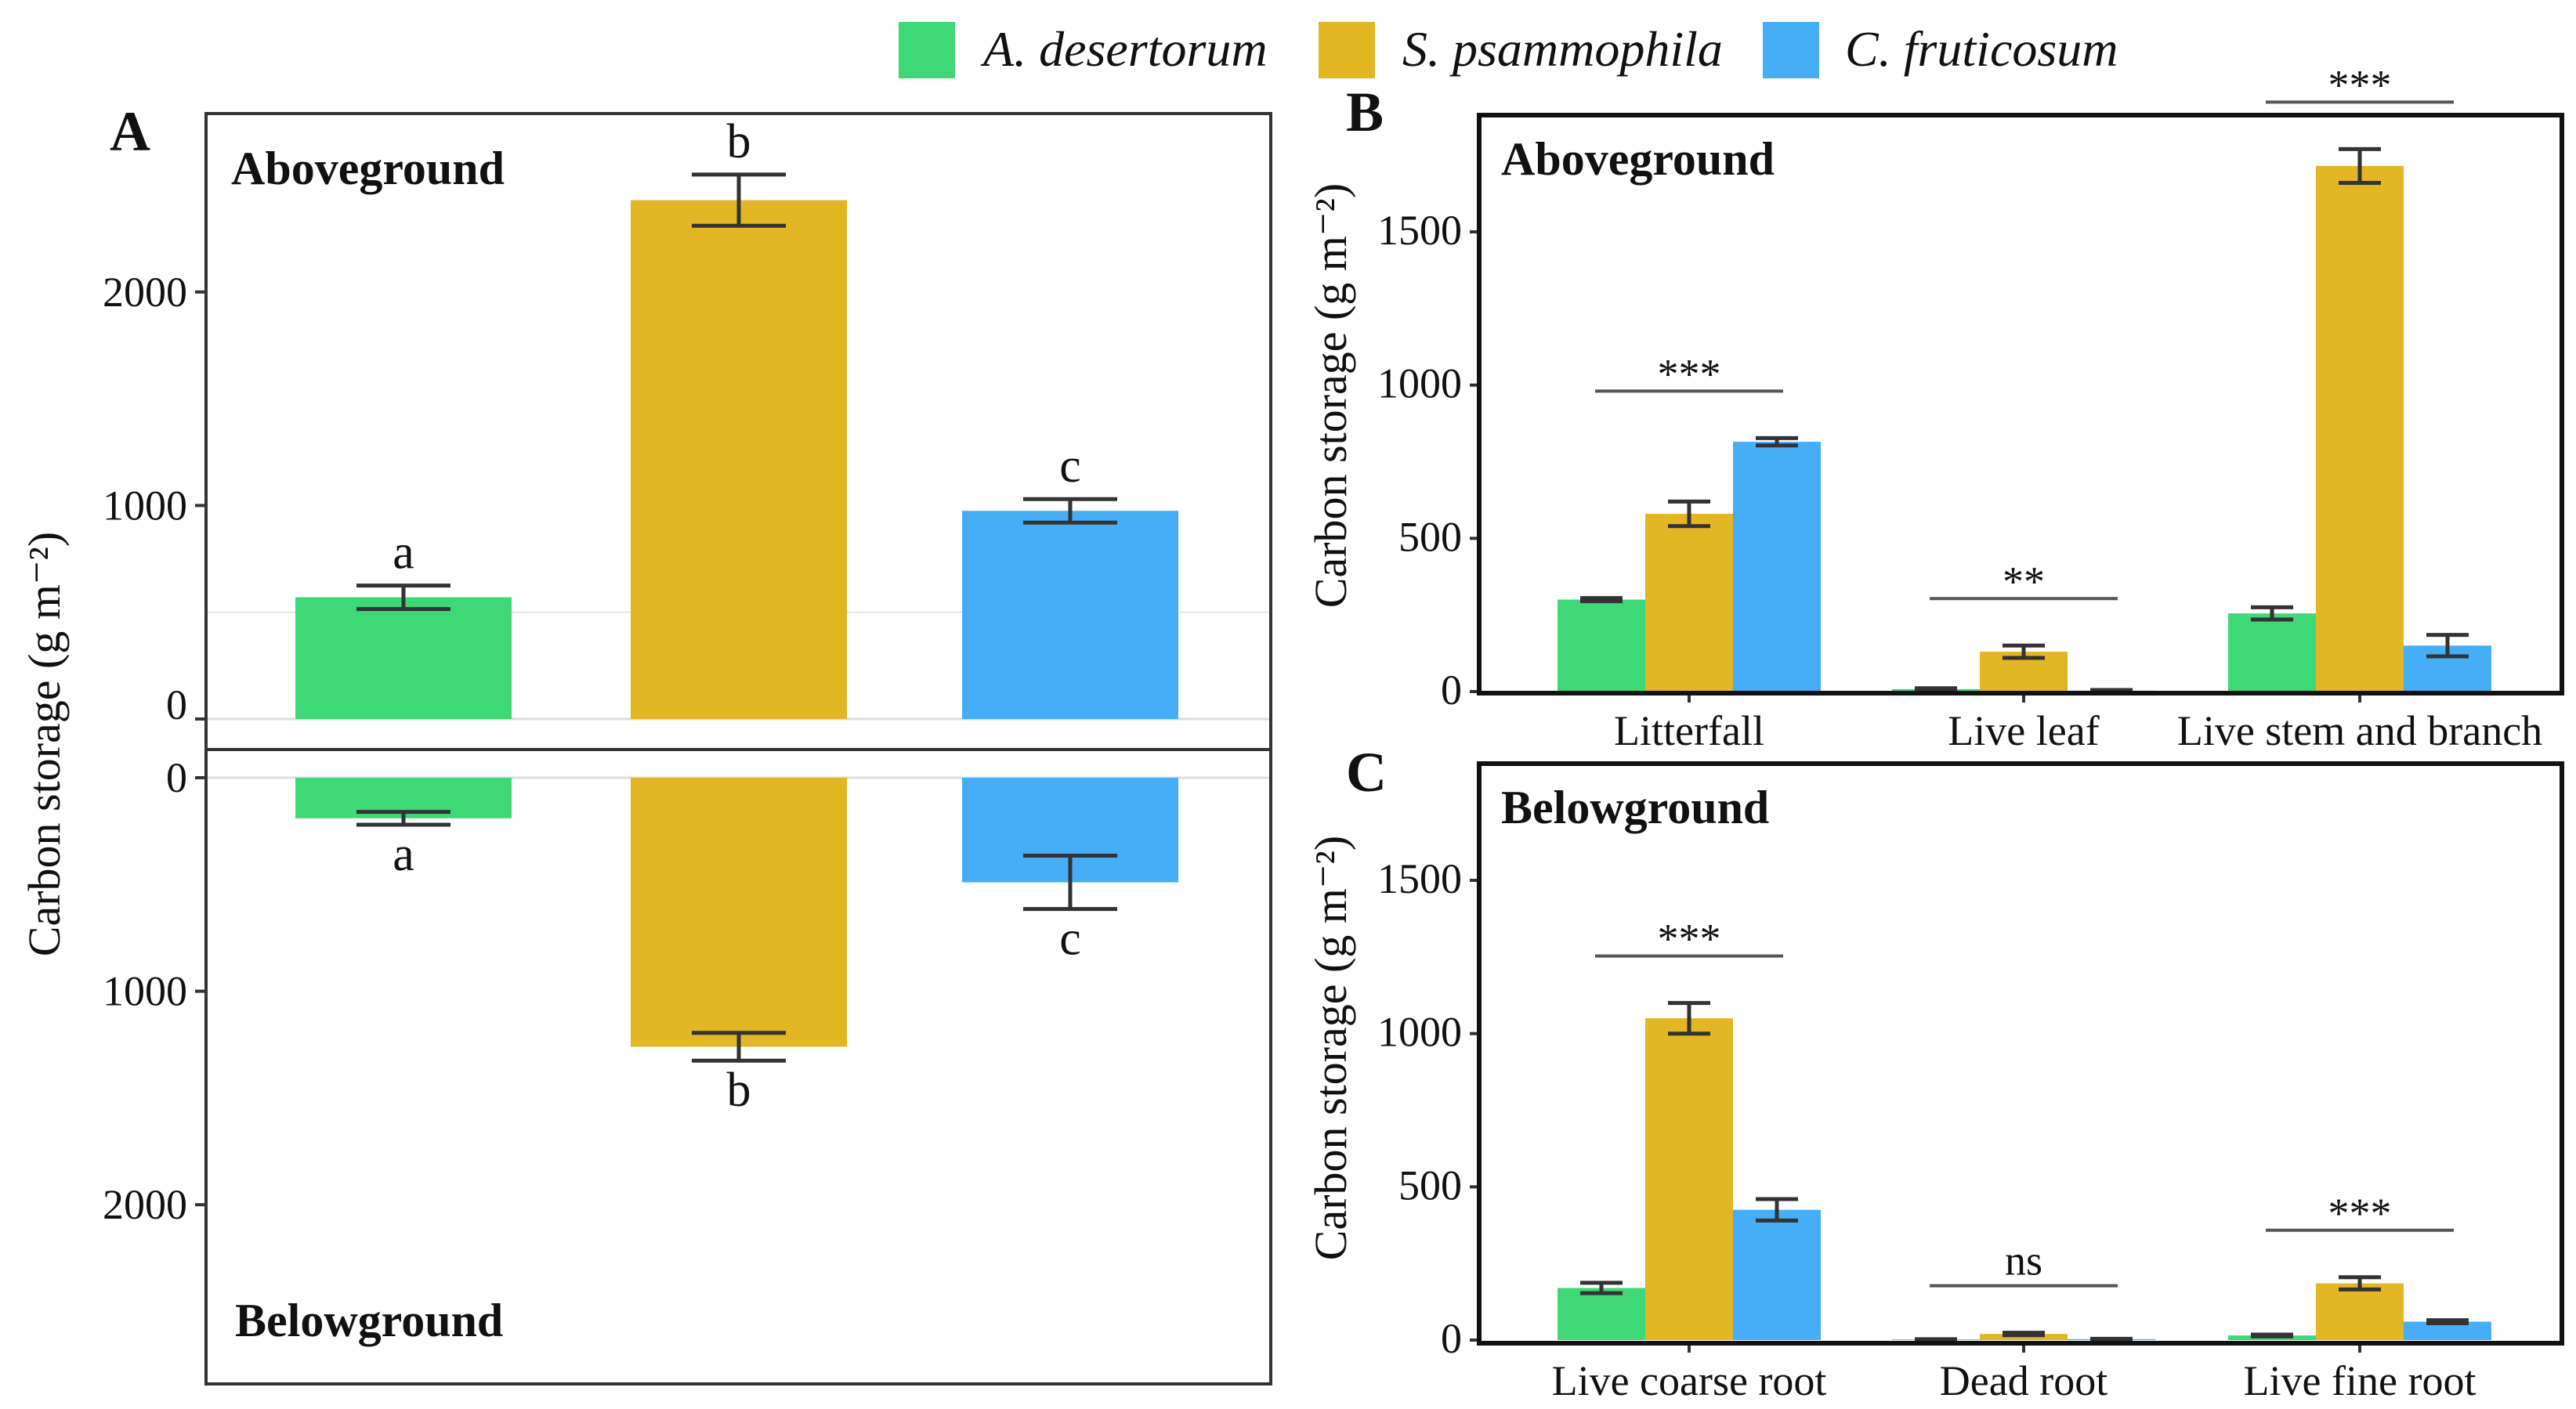 The image size is (2576, 1409). I want to click on panel-b-bar-litterfall-a-desertorum, so click(1601, 645).